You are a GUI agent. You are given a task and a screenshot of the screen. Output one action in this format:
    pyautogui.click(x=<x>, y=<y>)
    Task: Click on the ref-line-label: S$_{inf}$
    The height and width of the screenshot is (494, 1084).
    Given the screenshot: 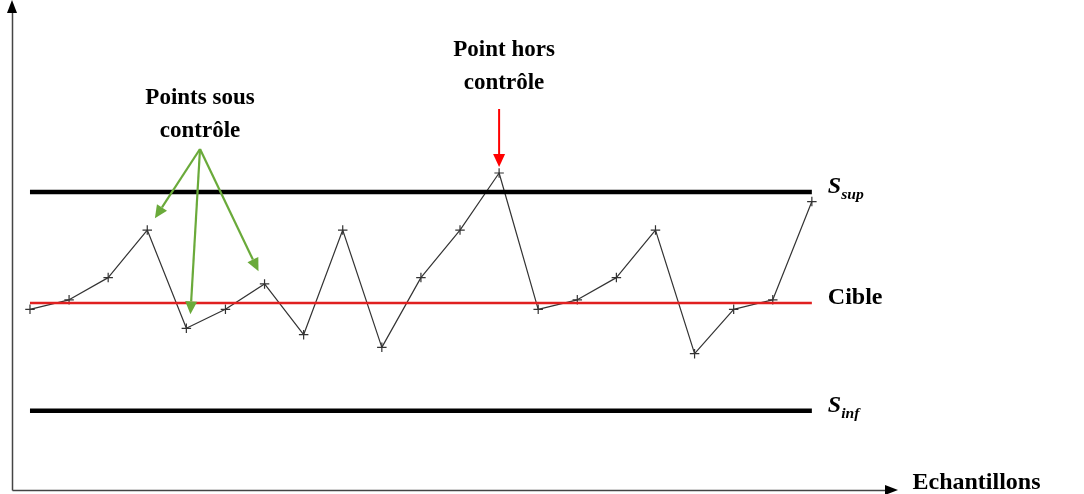 What is the action you would take?
    pyautogui.click(x=843, y=406)
    